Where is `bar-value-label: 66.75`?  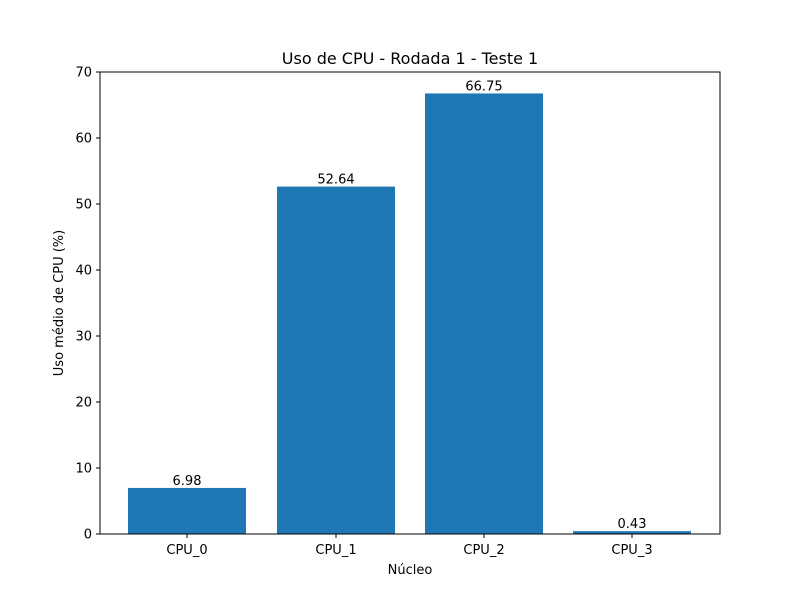 bar-value-label: 66.75 is located at coordinates (483, 86).